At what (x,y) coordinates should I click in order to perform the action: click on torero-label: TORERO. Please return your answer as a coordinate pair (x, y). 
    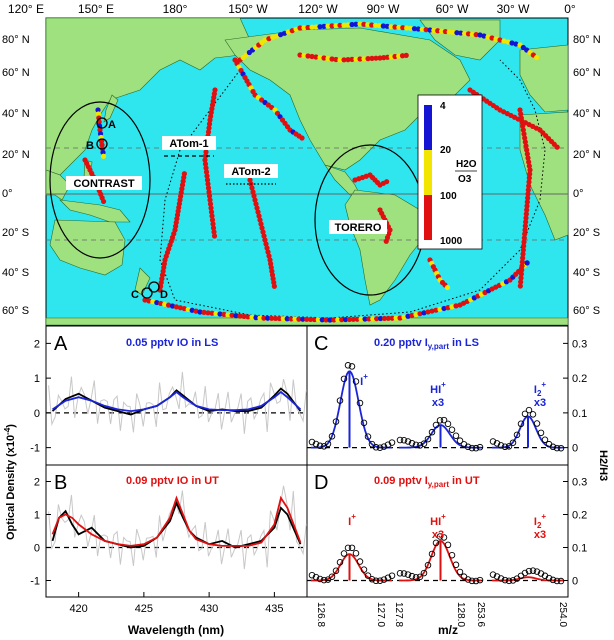
    Looking at the image, I should click on (358, 228).